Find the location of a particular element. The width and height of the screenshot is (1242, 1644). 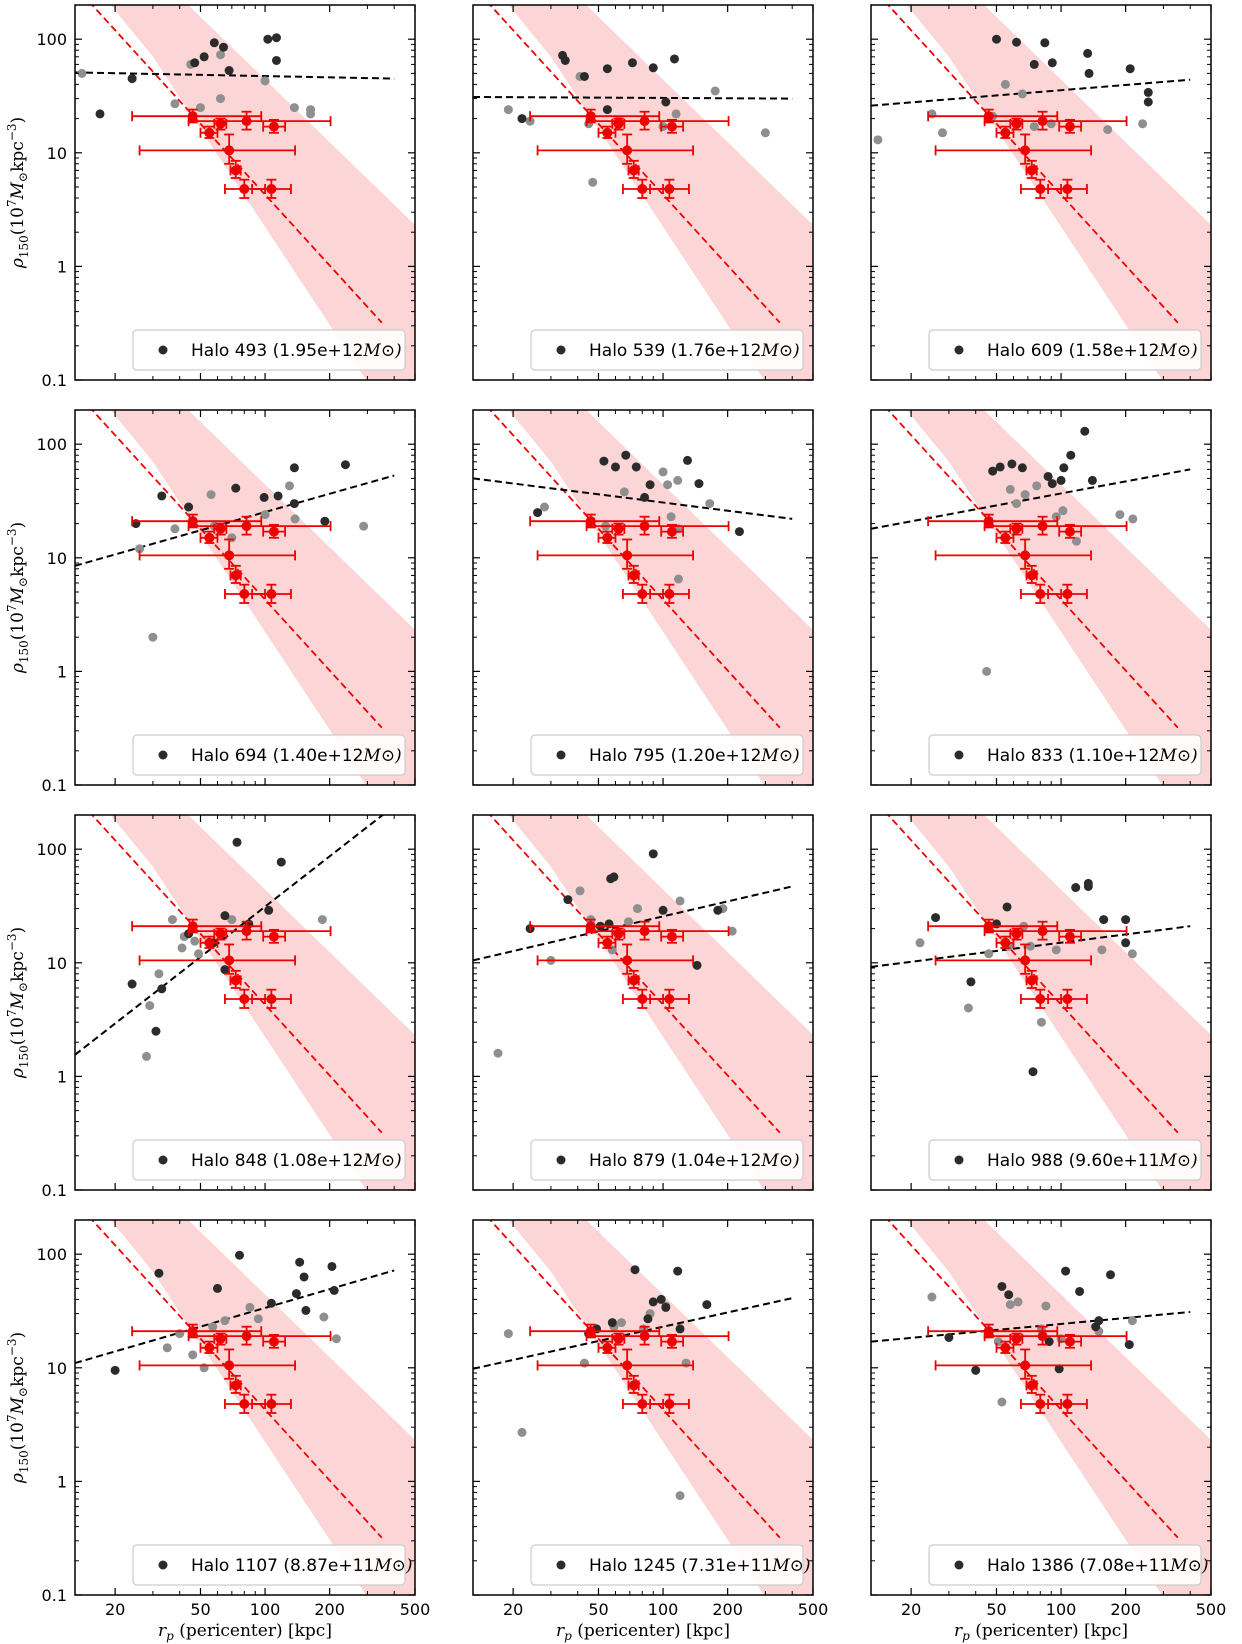

legend-label: Halo 609 (1.58e+12M⊙) is located at coordinates (1092, 351).